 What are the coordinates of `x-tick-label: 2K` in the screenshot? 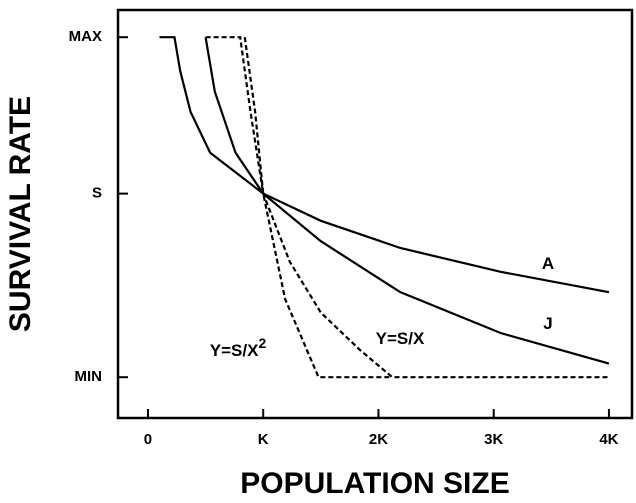 It's located at (378, 439).